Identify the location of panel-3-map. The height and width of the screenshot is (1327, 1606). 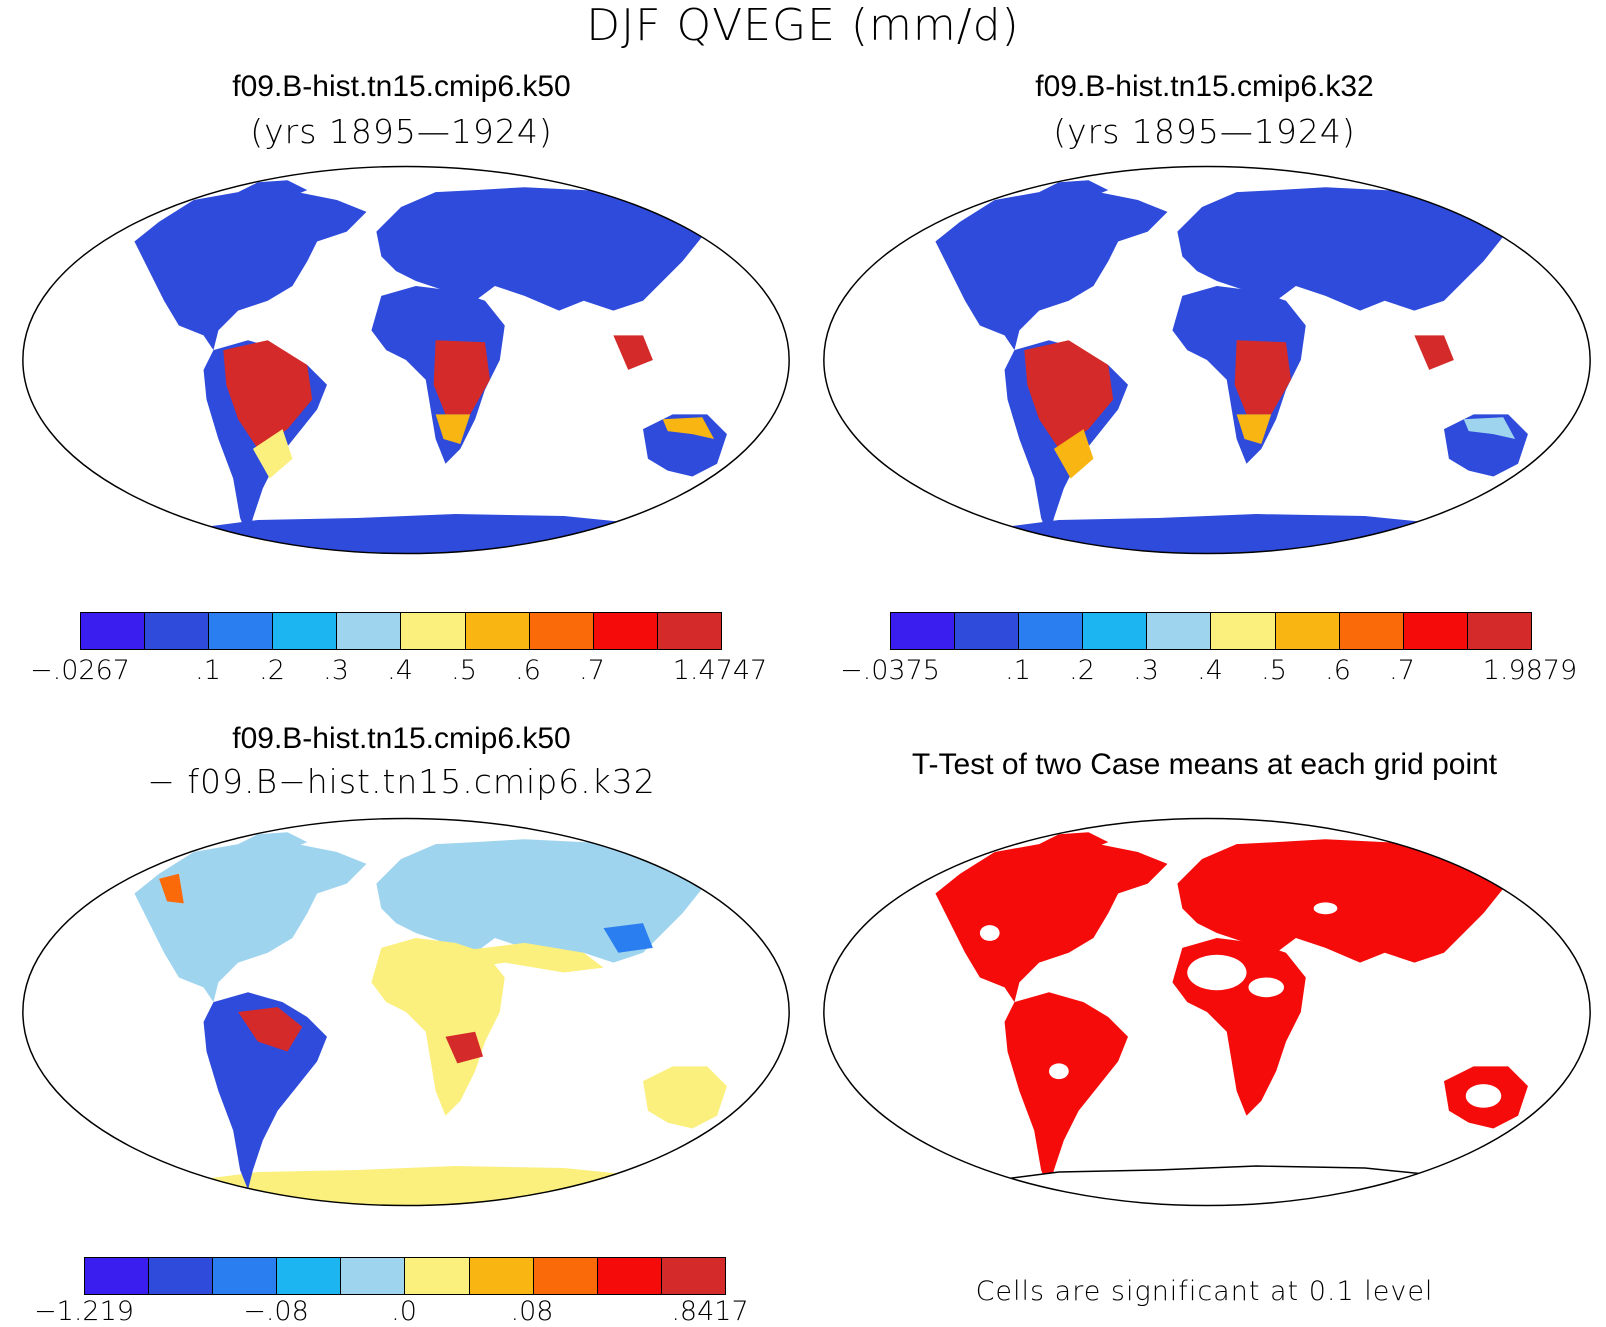
(406, 1012).